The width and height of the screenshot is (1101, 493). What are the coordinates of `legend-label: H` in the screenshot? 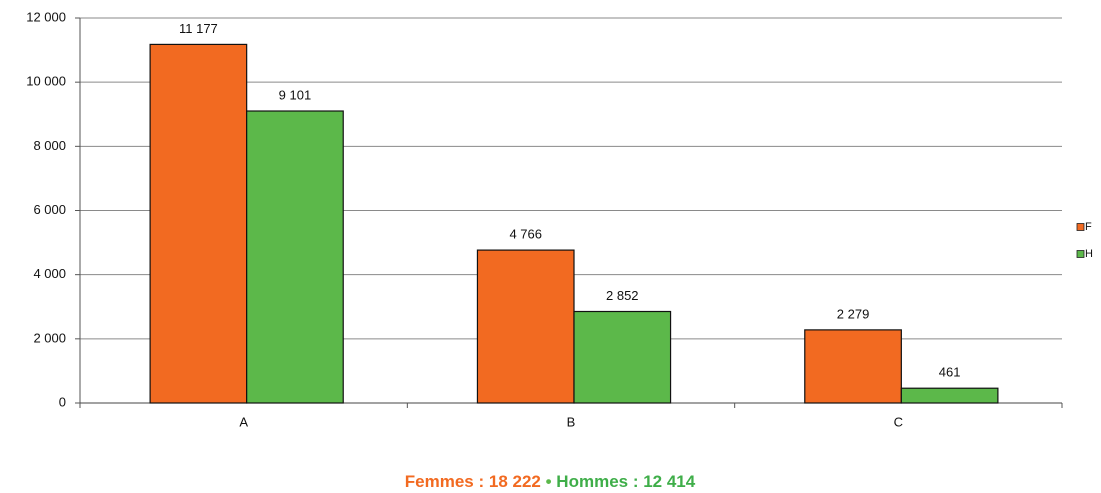 It's located at (1089, 254).